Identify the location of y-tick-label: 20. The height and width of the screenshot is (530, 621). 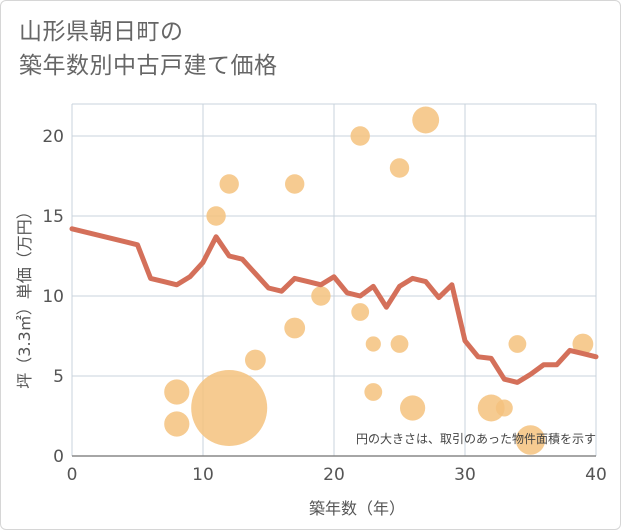
(53, 137).